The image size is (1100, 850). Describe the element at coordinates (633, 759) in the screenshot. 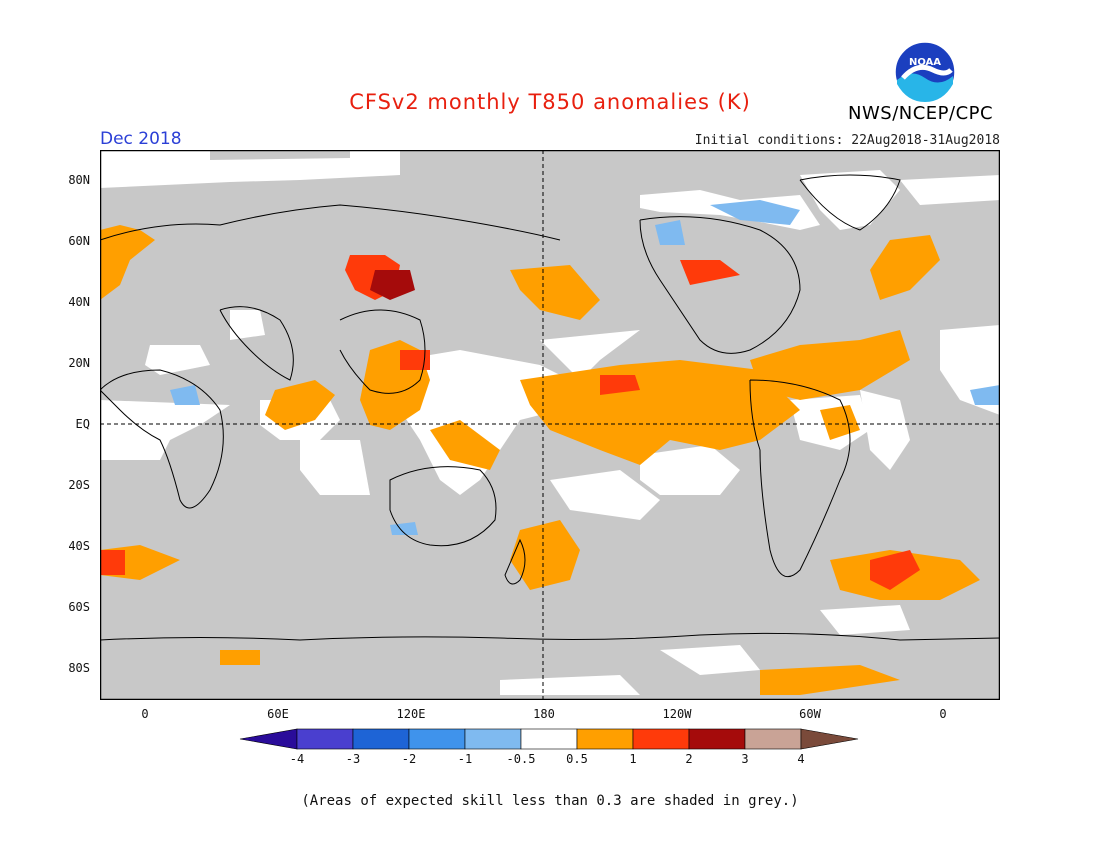

I see `colorbar-label: 1` at that location.